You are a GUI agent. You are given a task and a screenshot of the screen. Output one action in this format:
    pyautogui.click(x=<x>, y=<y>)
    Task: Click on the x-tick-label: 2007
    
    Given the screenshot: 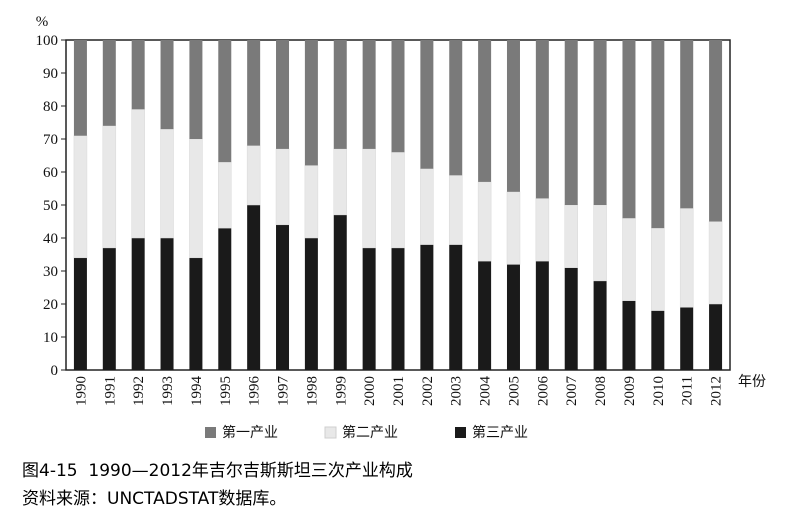 What is the action you would take?
    pyautogui.click(x=572, y=391)
    